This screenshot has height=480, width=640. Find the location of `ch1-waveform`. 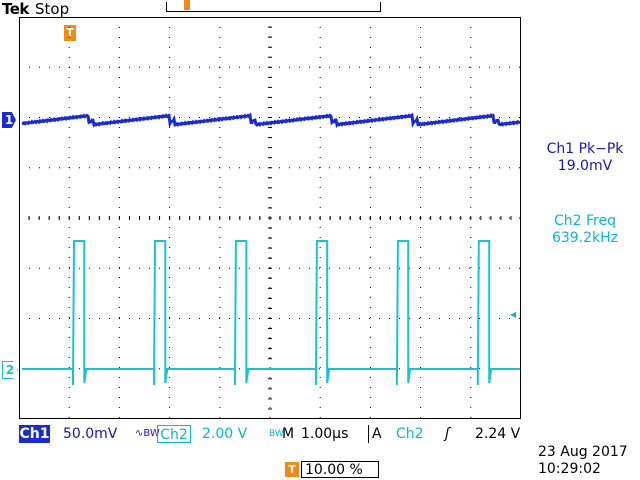

ch1-waveform is located at coordinates (271, 120).